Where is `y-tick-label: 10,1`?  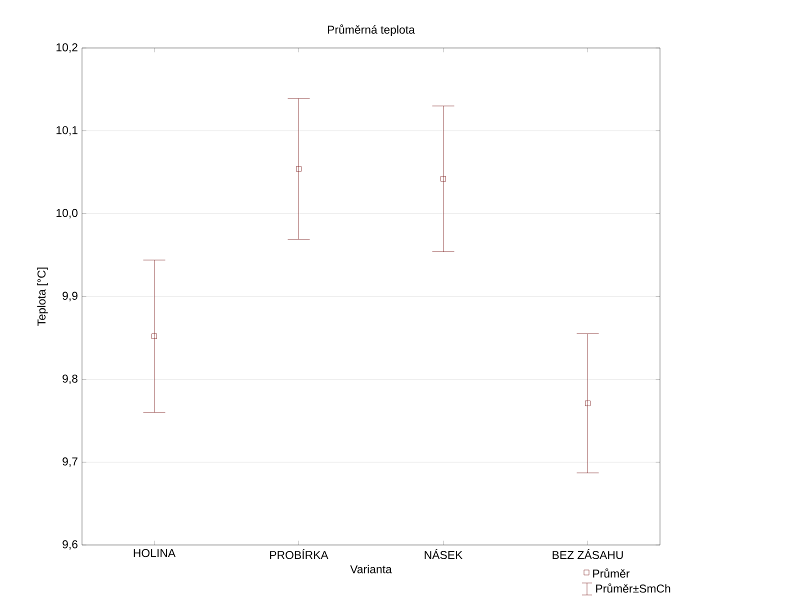
y-tick-label: 10,1 is located at coordinates (67, 131).